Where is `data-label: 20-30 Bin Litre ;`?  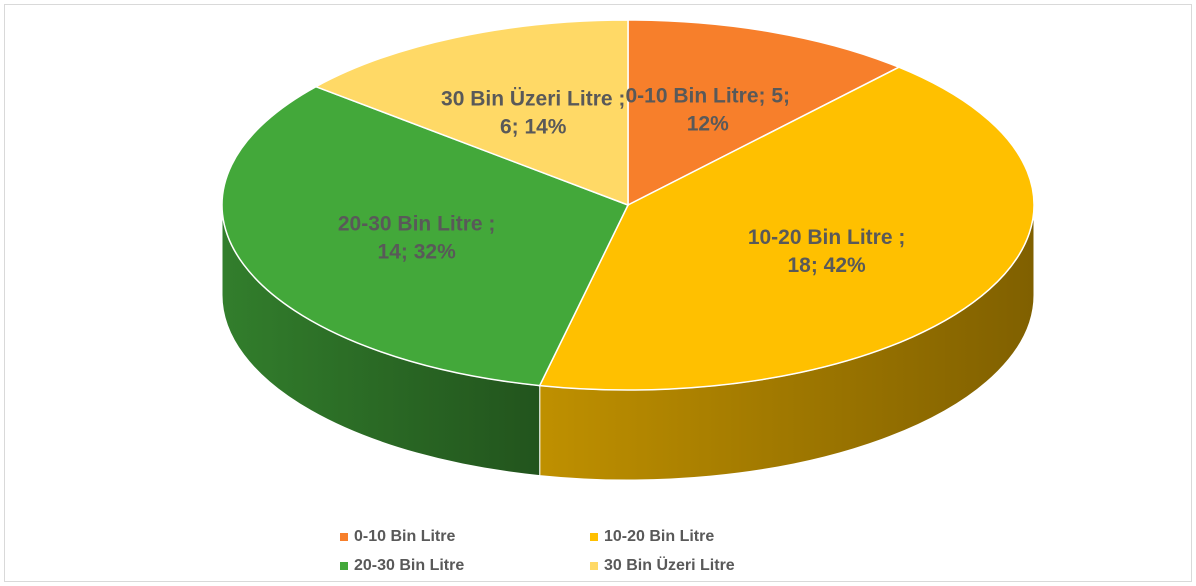 data-label: 20-30 Bin Litre ; is located at coordinates (417, 223).